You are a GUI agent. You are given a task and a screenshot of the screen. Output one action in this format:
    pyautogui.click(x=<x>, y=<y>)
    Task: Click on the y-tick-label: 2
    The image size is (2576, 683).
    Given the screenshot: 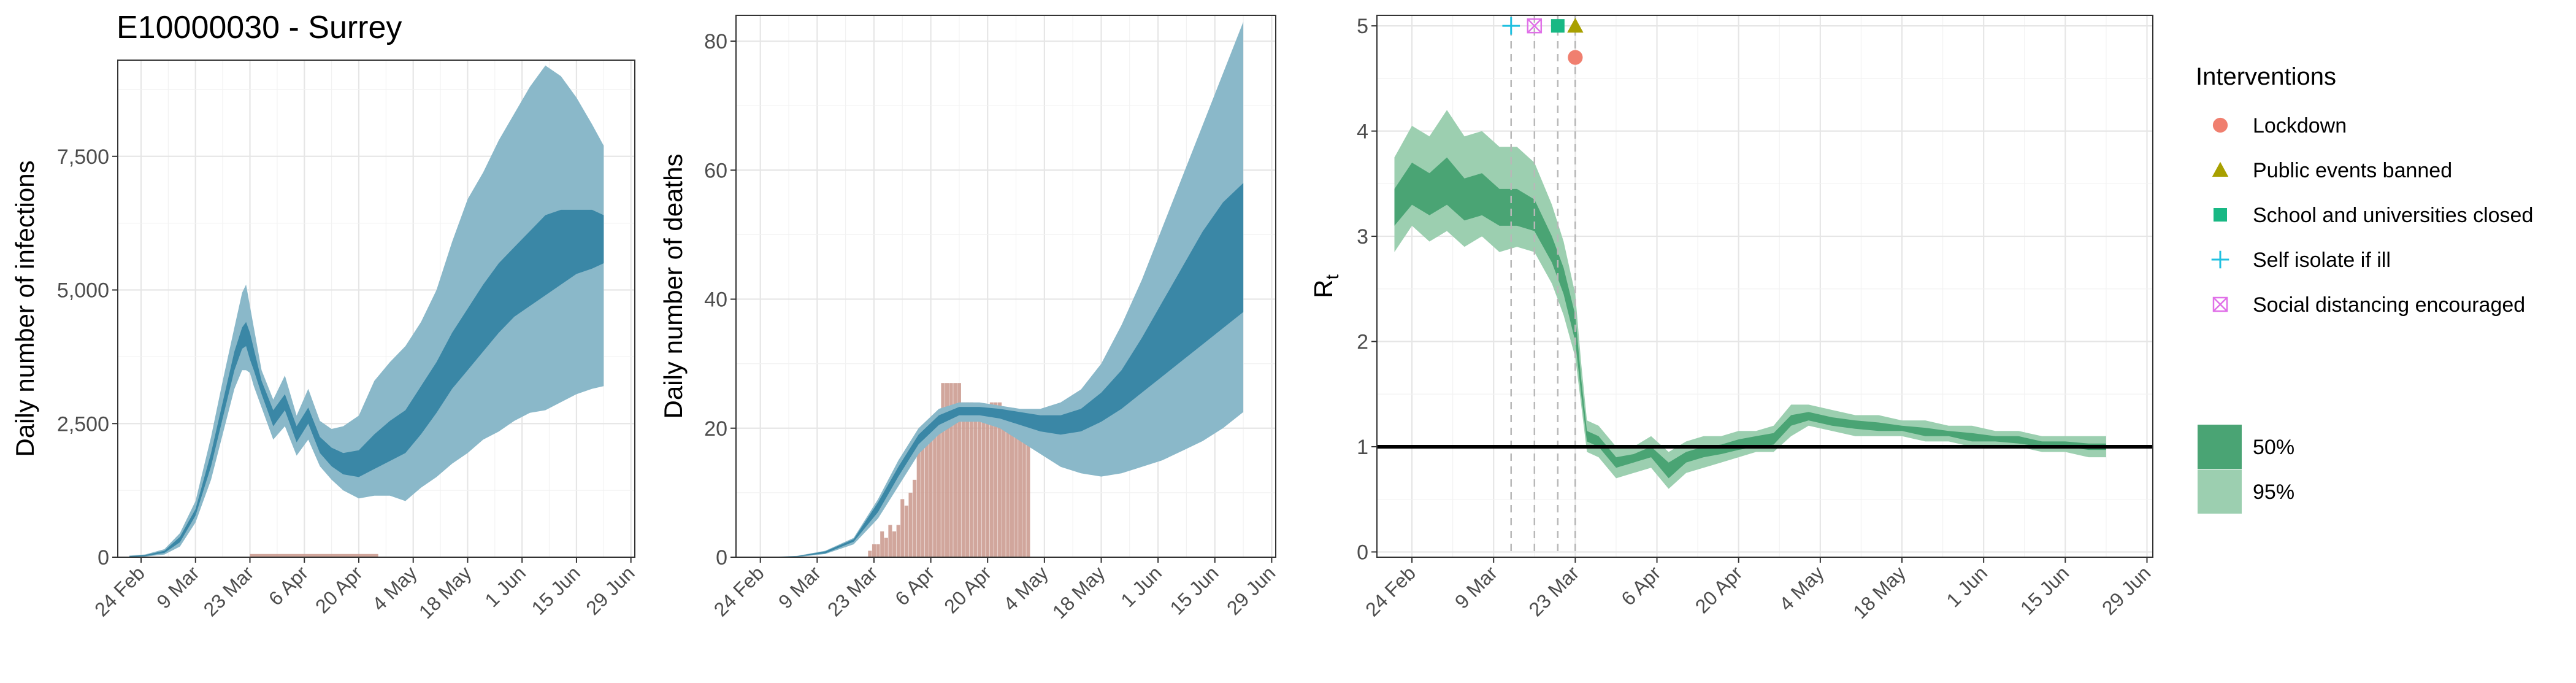 What is the action you would take?
    pyautogui.click(x=1362, y=342)
    